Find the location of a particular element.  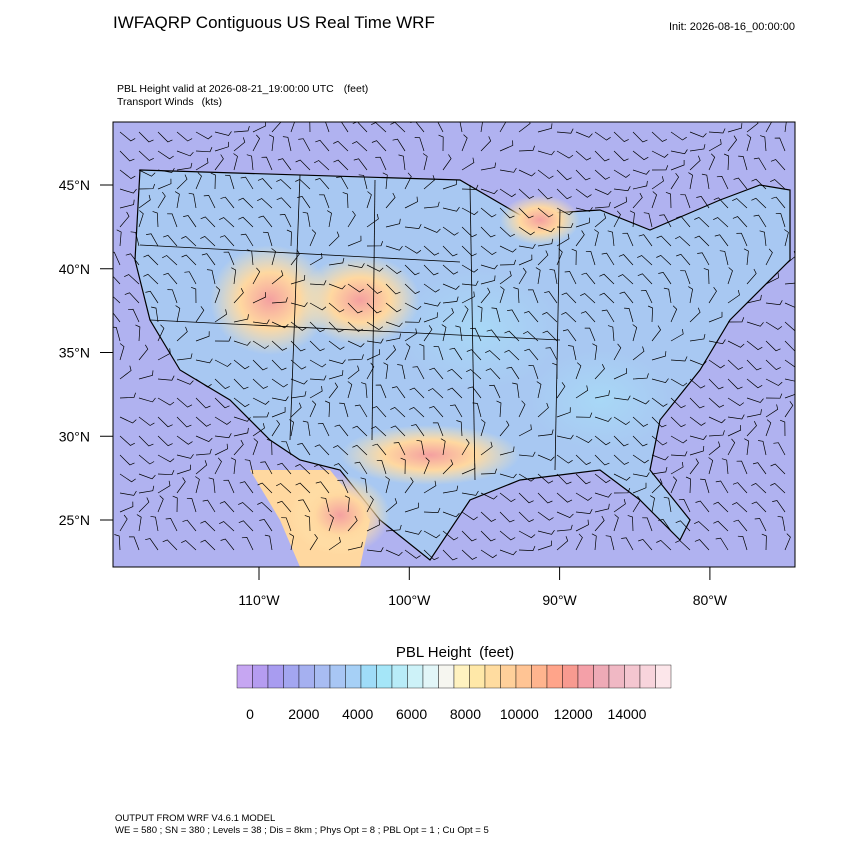

colorbar-tick-label: 0 is located at coordinates (250, 714).